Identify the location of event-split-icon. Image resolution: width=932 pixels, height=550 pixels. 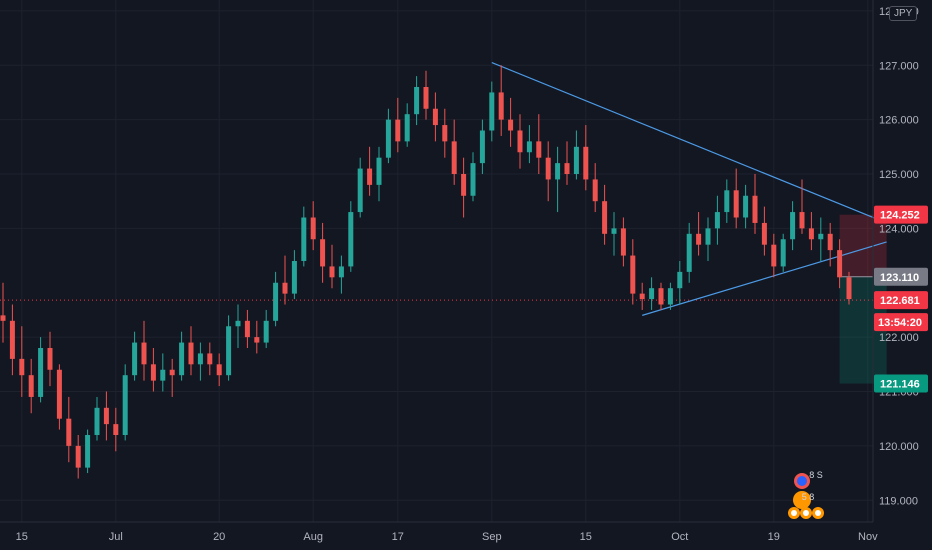
(802, 500).